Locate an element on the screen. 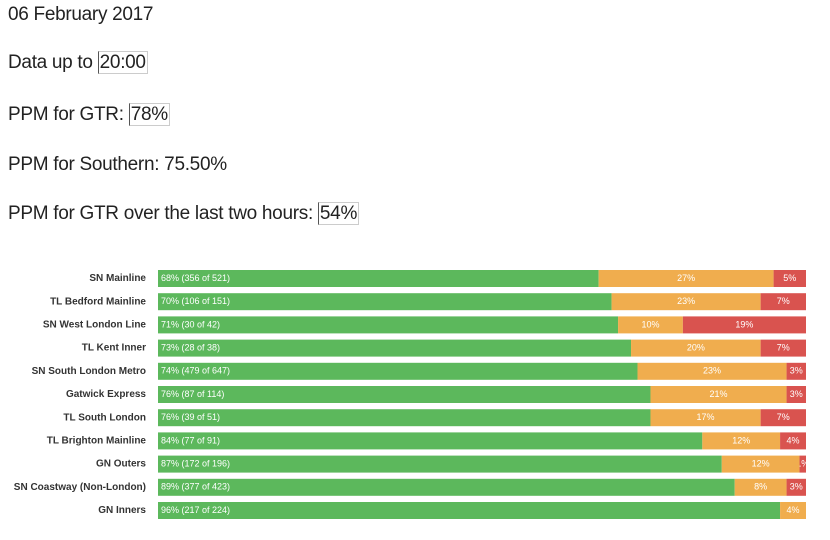 The image size is (830, 540). ppm-gtr-two-hours: PPM for GTR over the last two hours: 54% is located at coordinates (184, 213).